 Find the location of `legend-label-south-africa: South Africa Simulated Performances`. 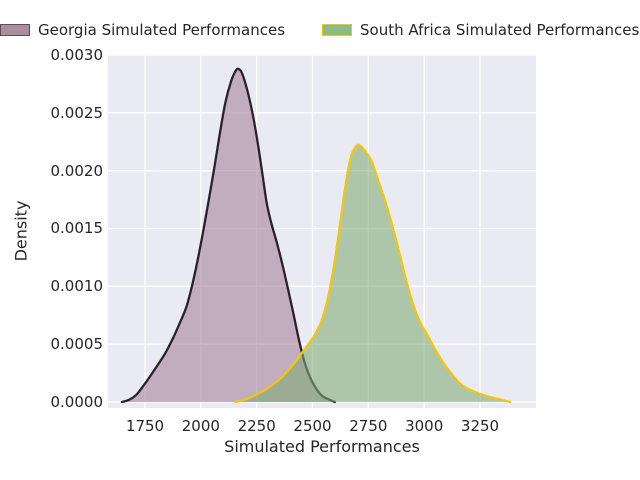

legend-label-south-africa: South Africa Simulated Performances is located at coordinates (500, 30).